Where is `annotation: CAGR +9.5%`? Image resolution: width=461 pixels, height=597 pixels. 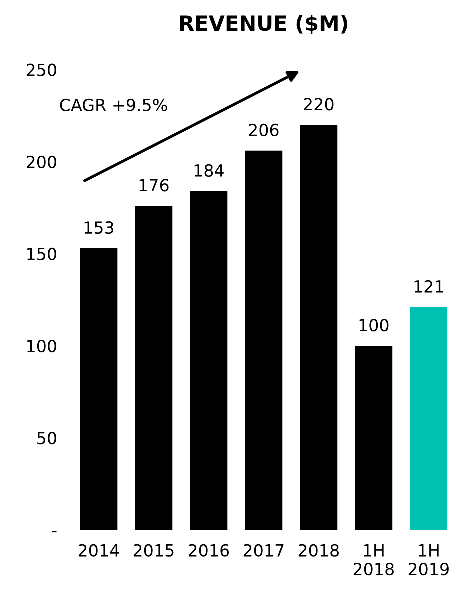 annotation: CAGR +9.5% is located at coordinates (114, 105).